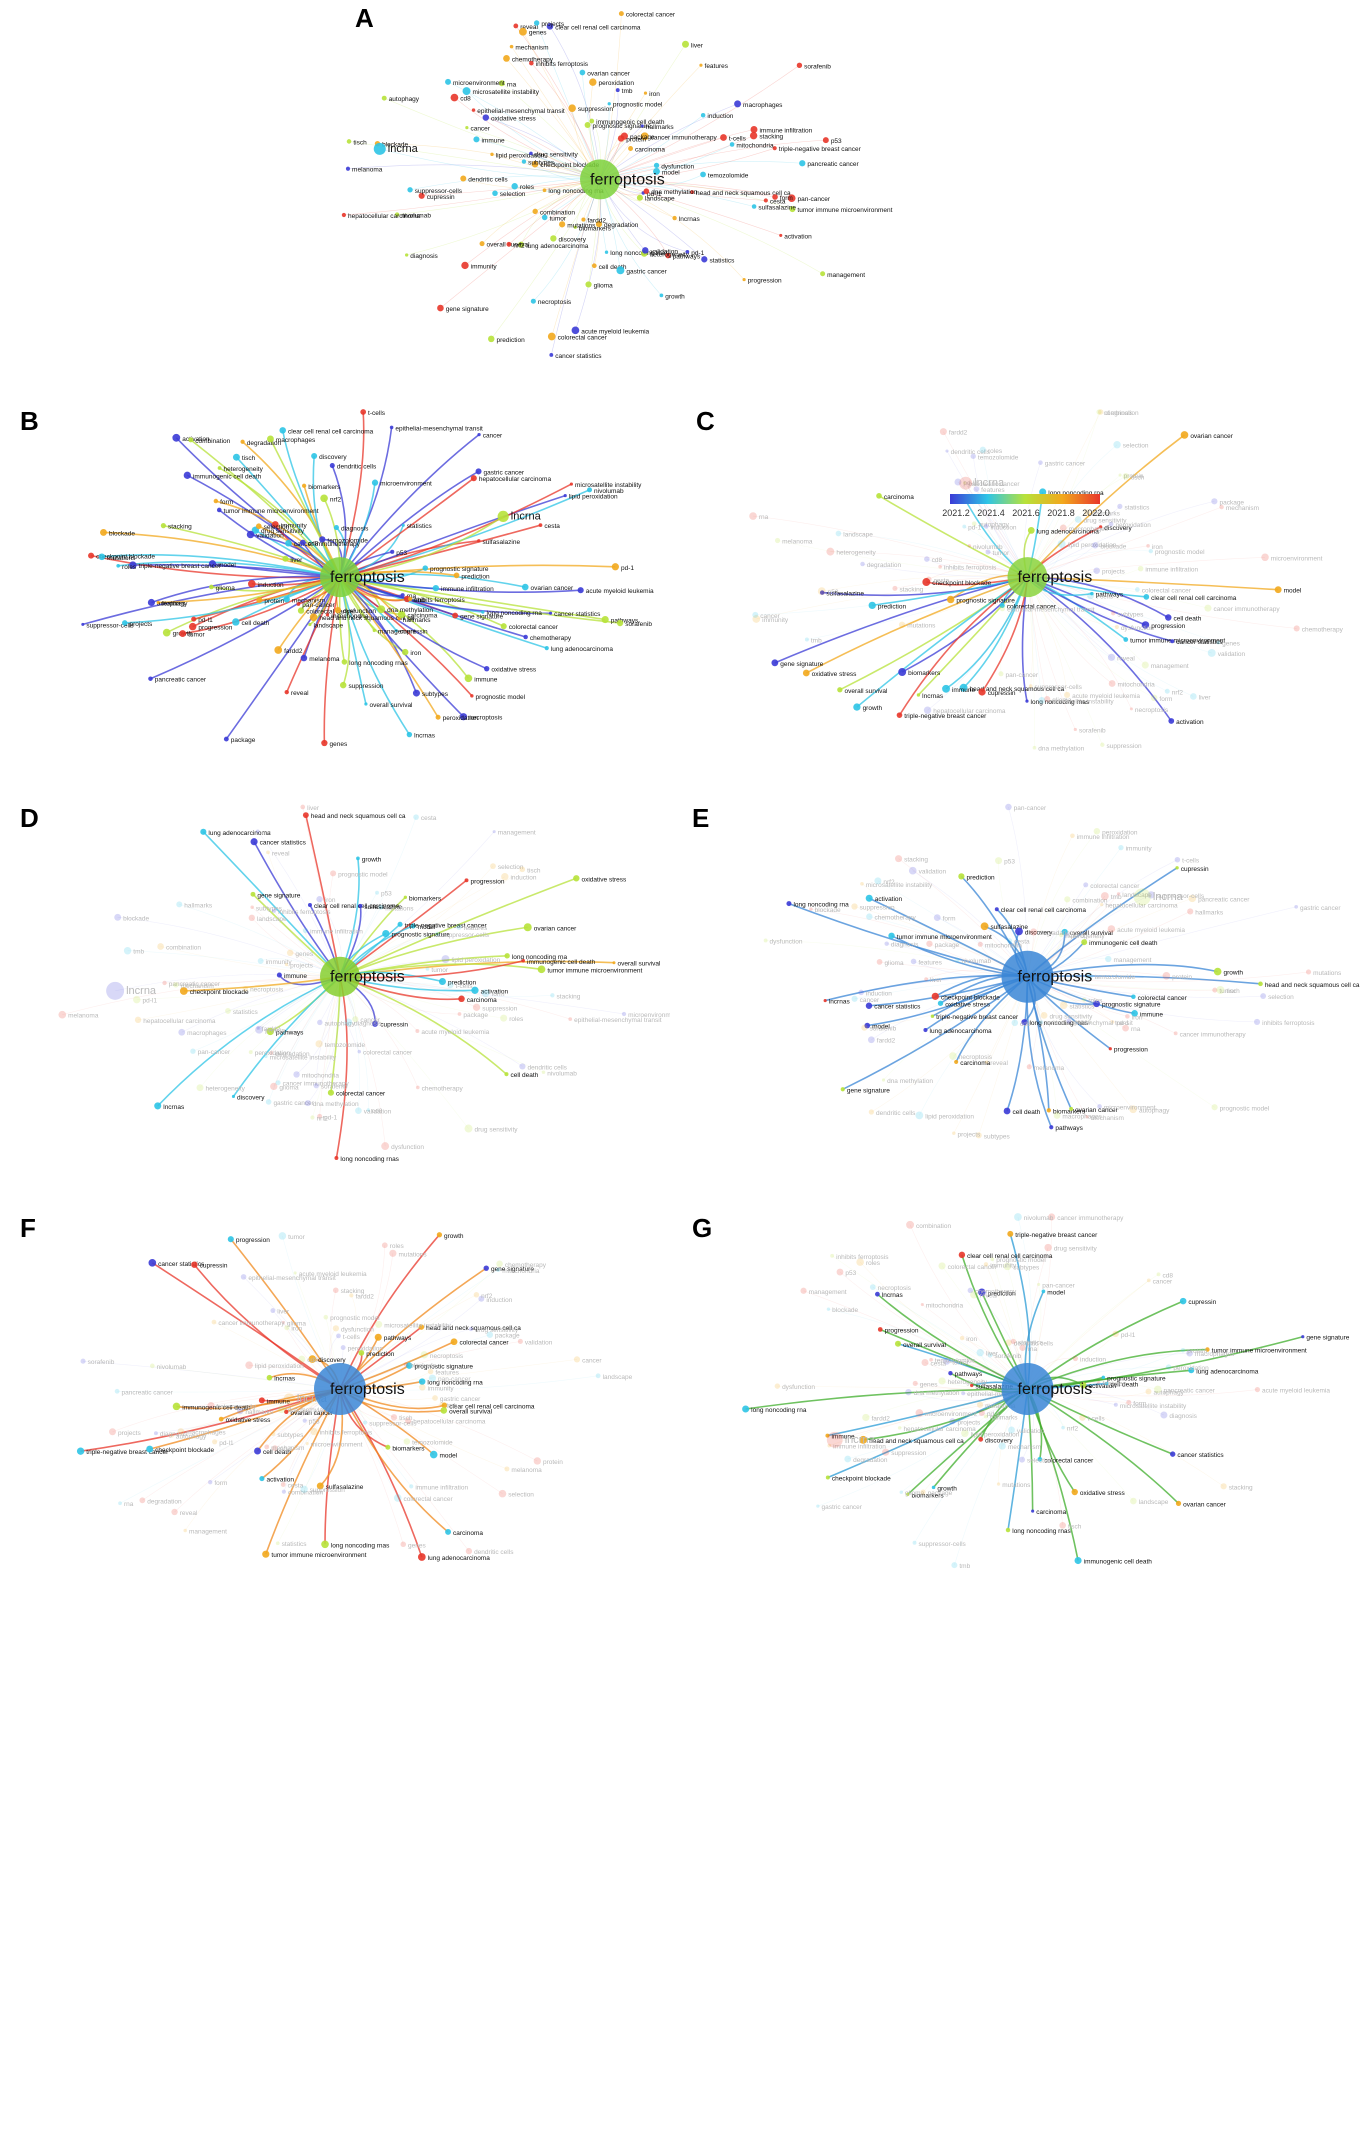 The width and height of the screenshot is (1371, 2137). What do you see at coordinates (1039, 1218) in the screenshot?
I see `label-nivolumab: nivolumab` at bounding box center [1039, 1218].